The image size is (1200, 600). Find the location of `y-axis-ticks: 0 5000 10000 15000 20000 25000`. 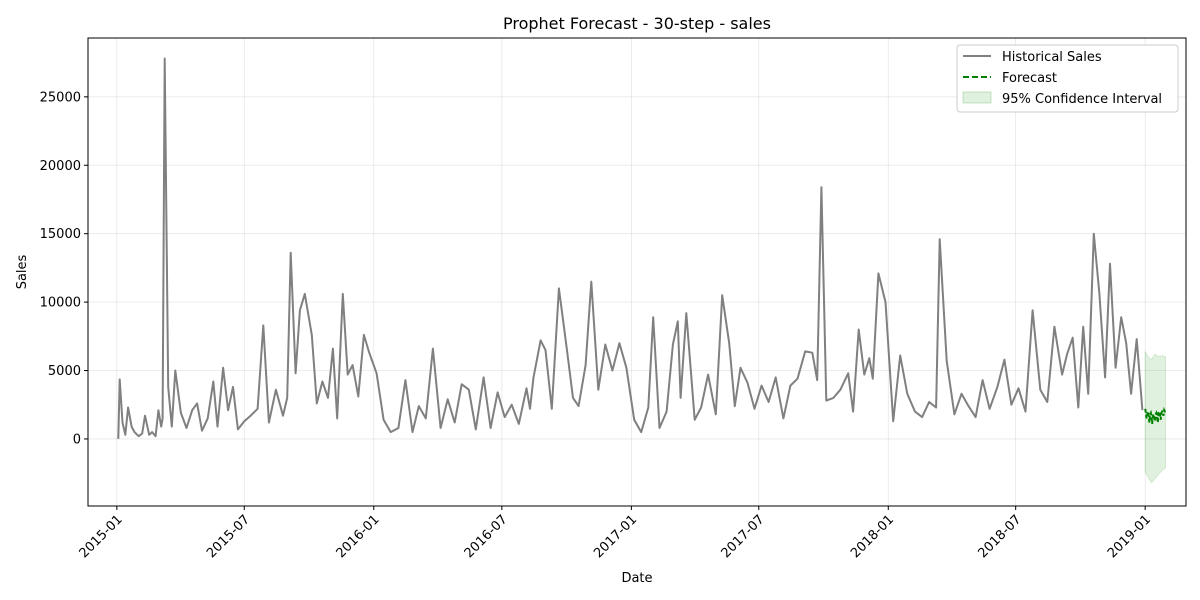

y-axis-ticks: 0 5000 10000 15000 20000 25000 is located at coordinates (64, 268).